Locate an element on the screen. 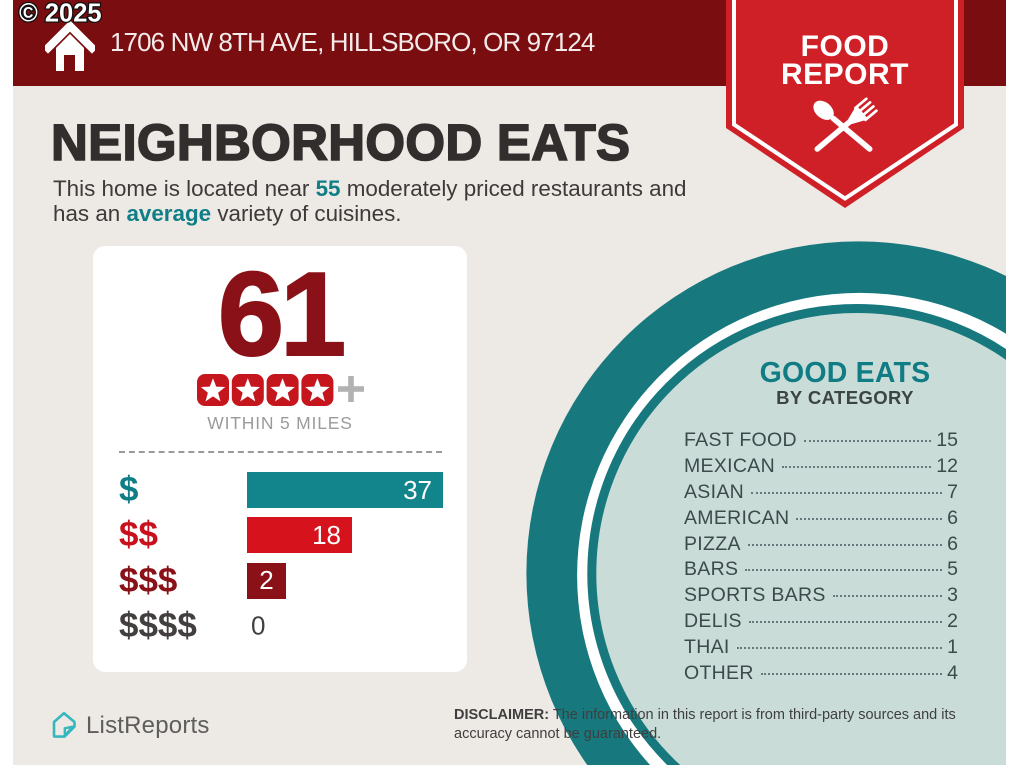 The width and height of the screenshot is (1020, 765). bar-value: 0 is located at coordinates (258, 625).